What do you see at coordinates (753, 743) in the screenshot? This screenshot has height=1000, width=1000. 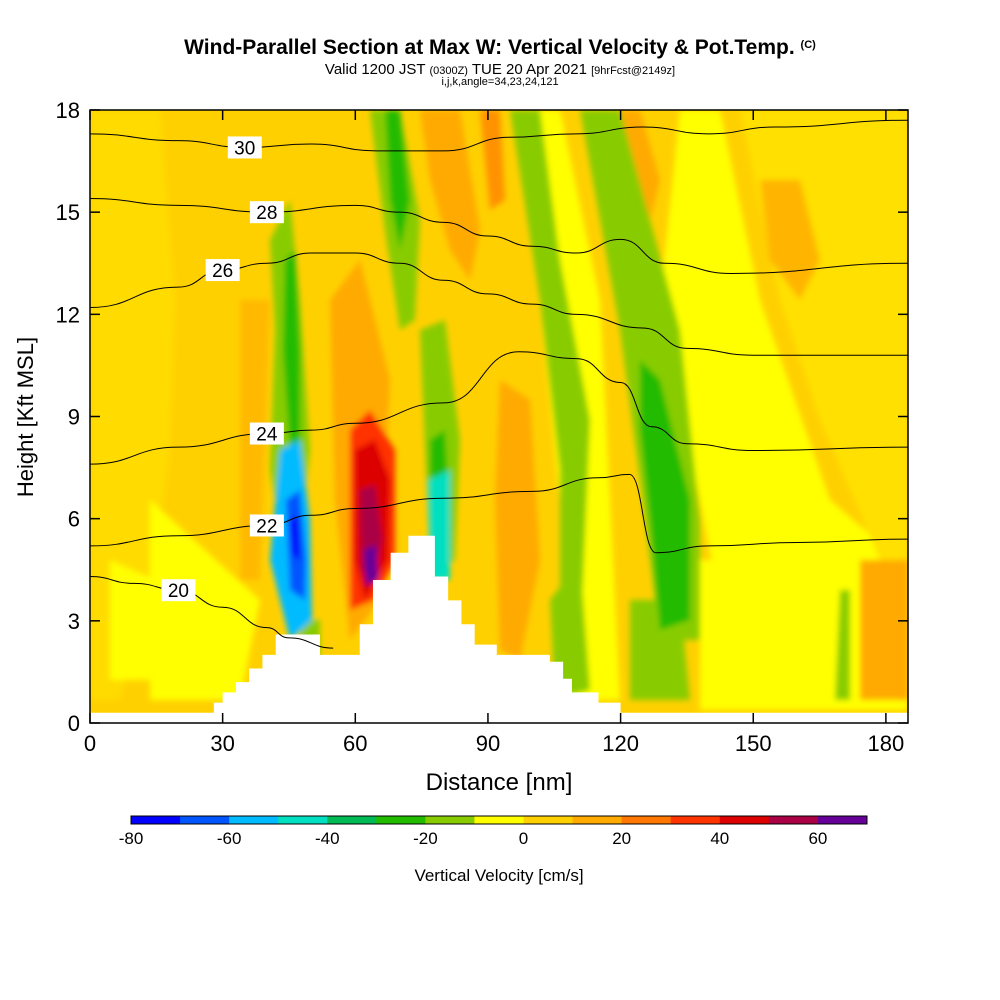 I see `x-tick-label: 150` at bounding box center [753, 743].